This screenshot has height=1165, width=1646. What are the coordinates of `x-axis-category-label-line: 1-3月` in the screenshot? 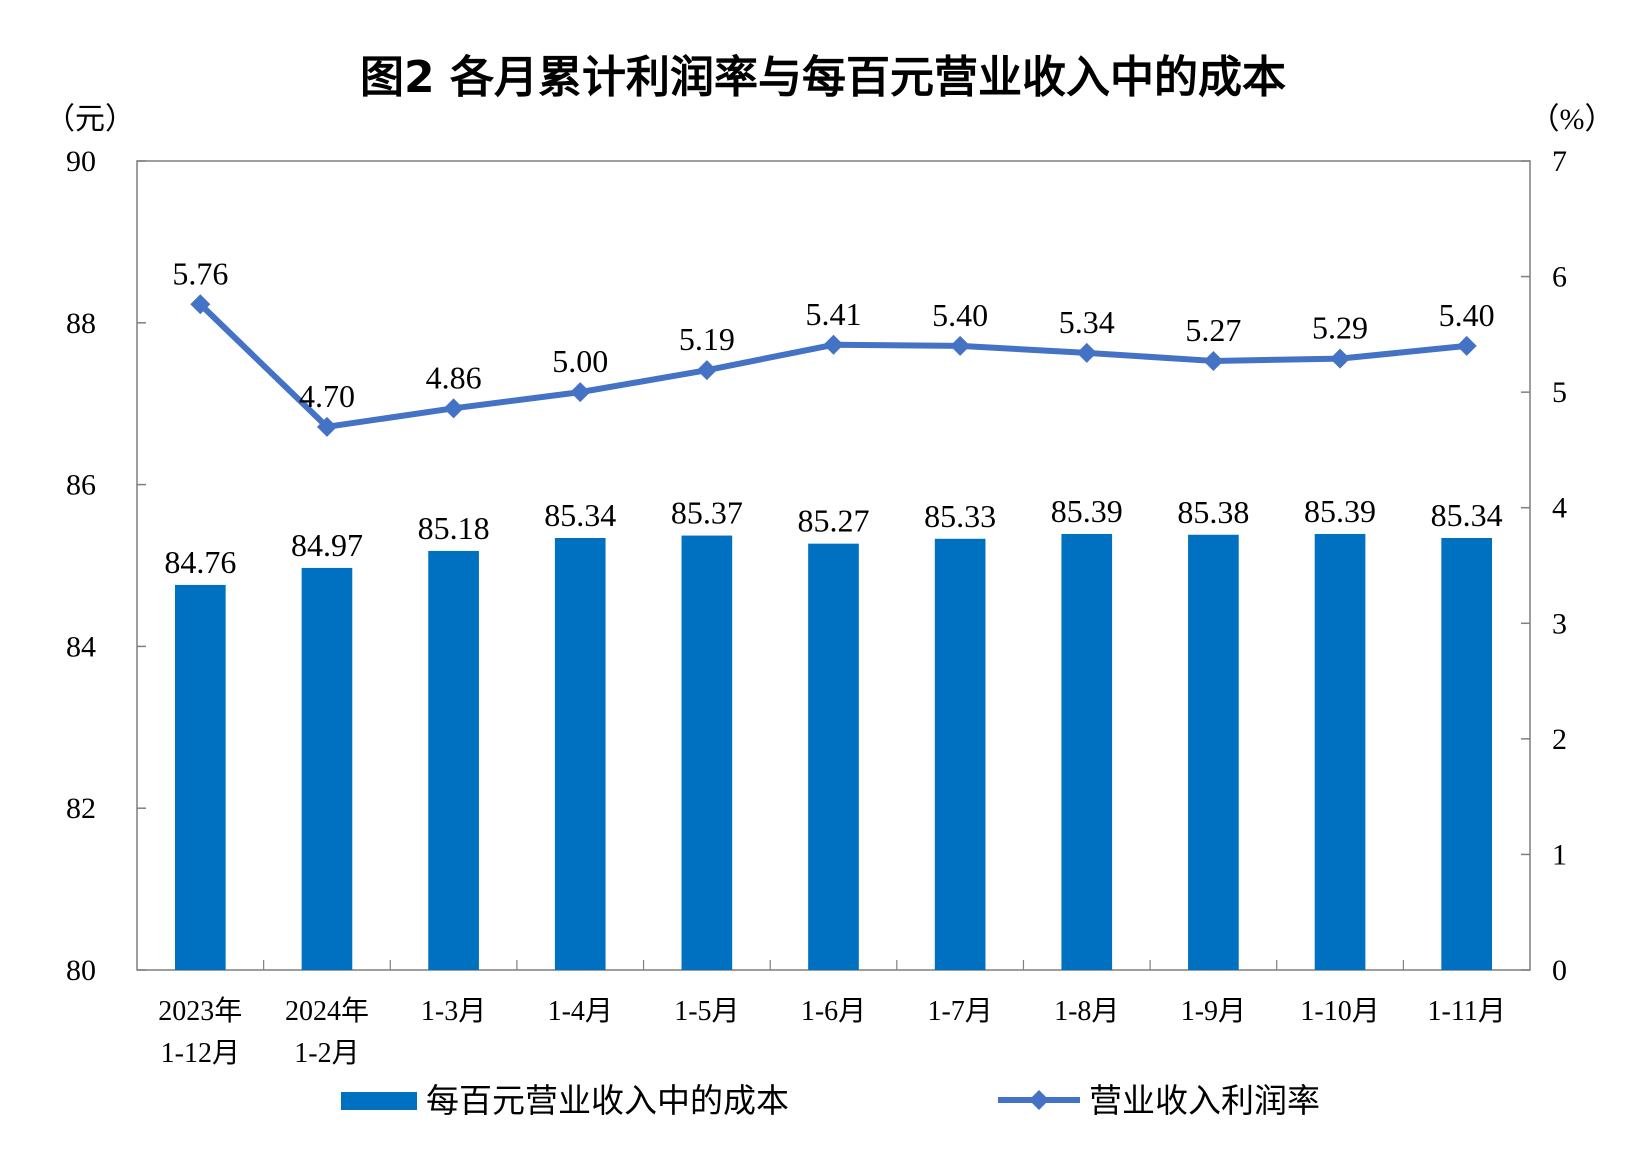 It's located at (453, 1011).